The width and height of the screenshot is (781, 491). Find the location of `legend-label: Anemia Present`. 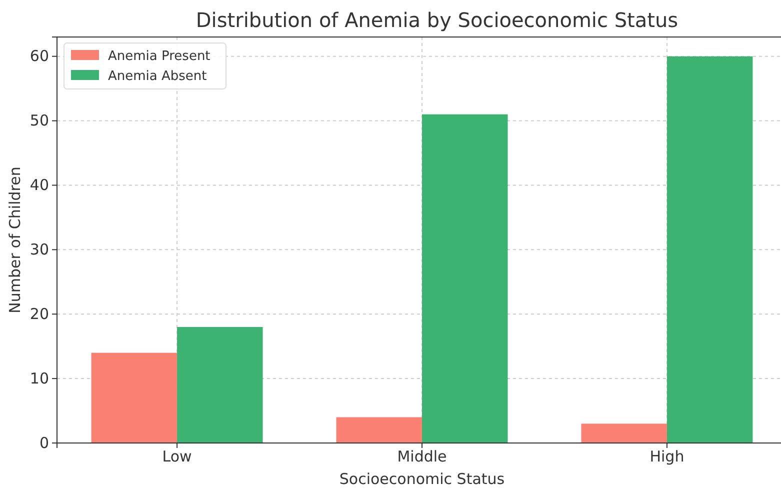

legend-label: Anemia Present is located at coordinates (159, 56).